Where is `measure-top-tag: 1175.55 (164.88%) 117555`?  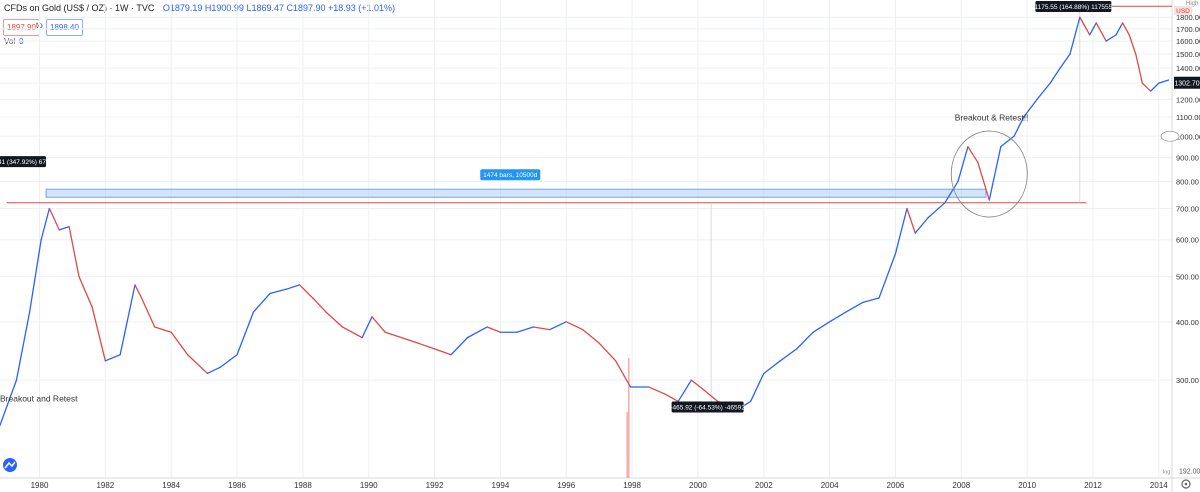
measure-top-tag: 1175.55 (164.88%) 117555 is located at coordinates (1073, 6).